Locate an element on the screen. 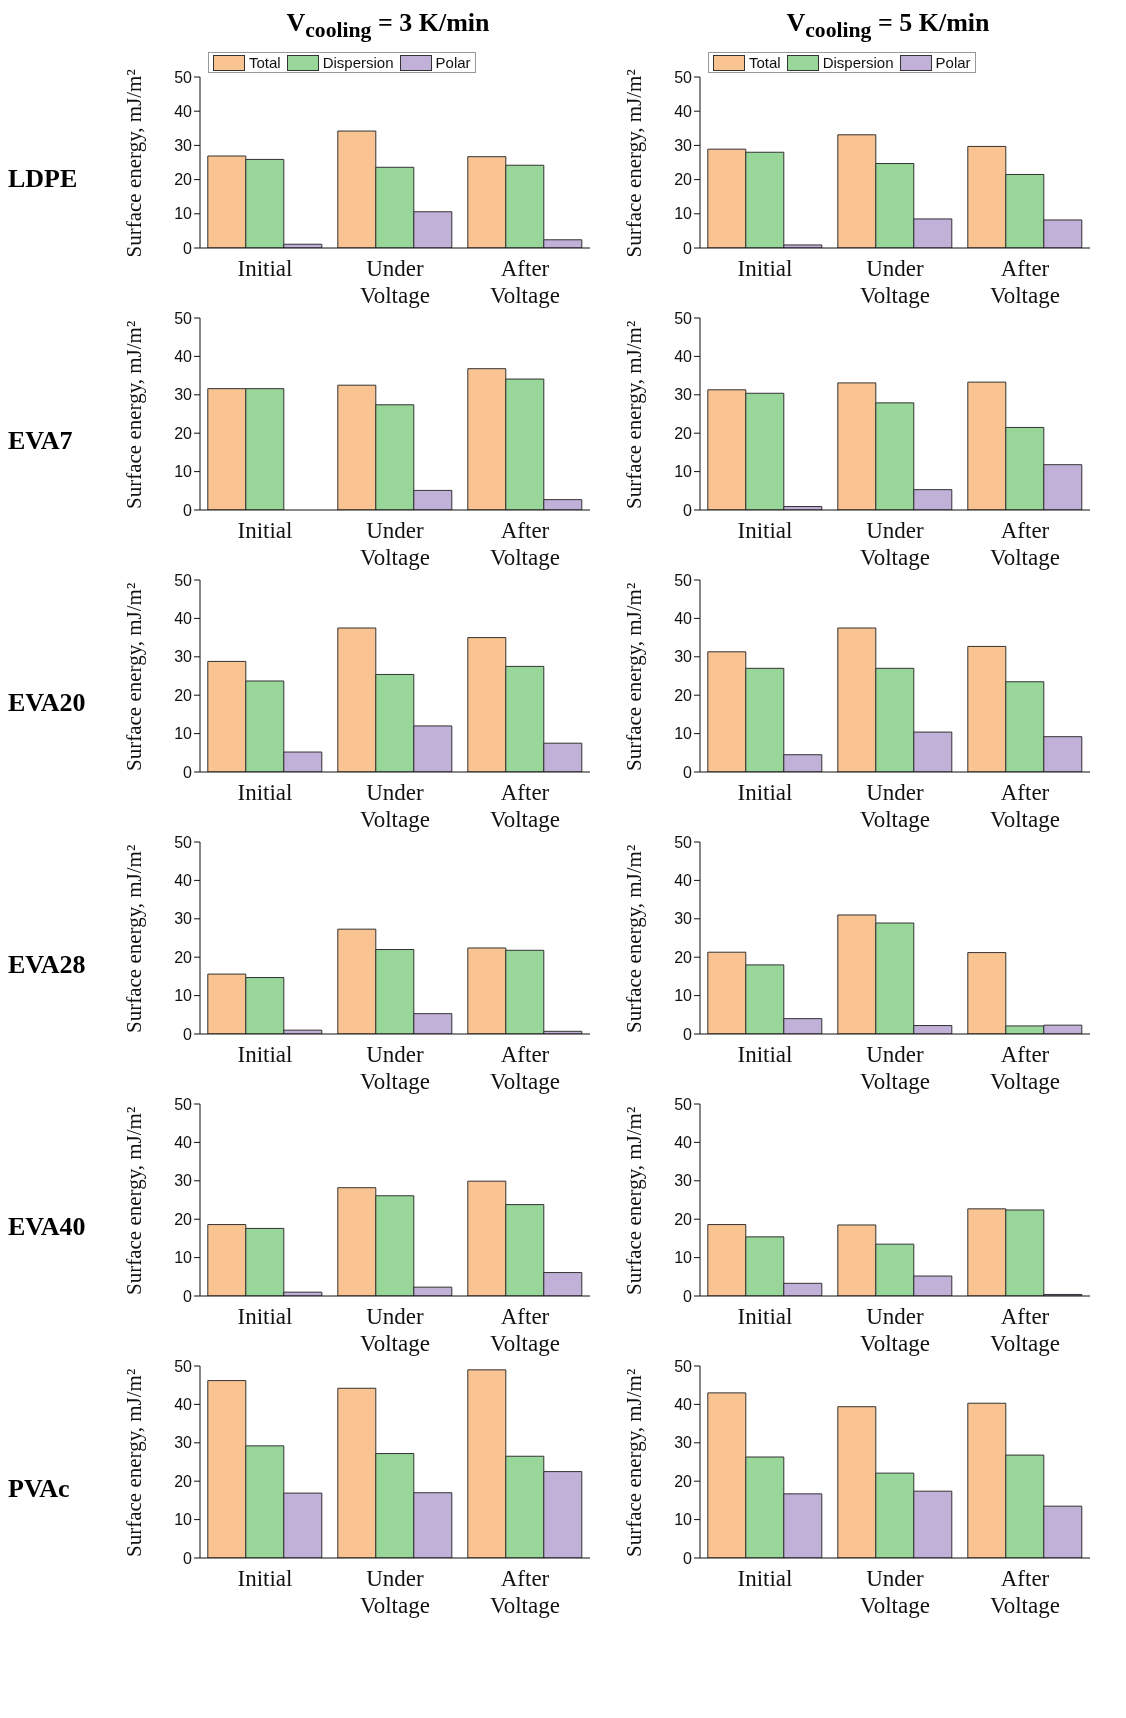 This screenshot has height=1718, width=1126. text: LDPE is located at coordinates (43, 179).